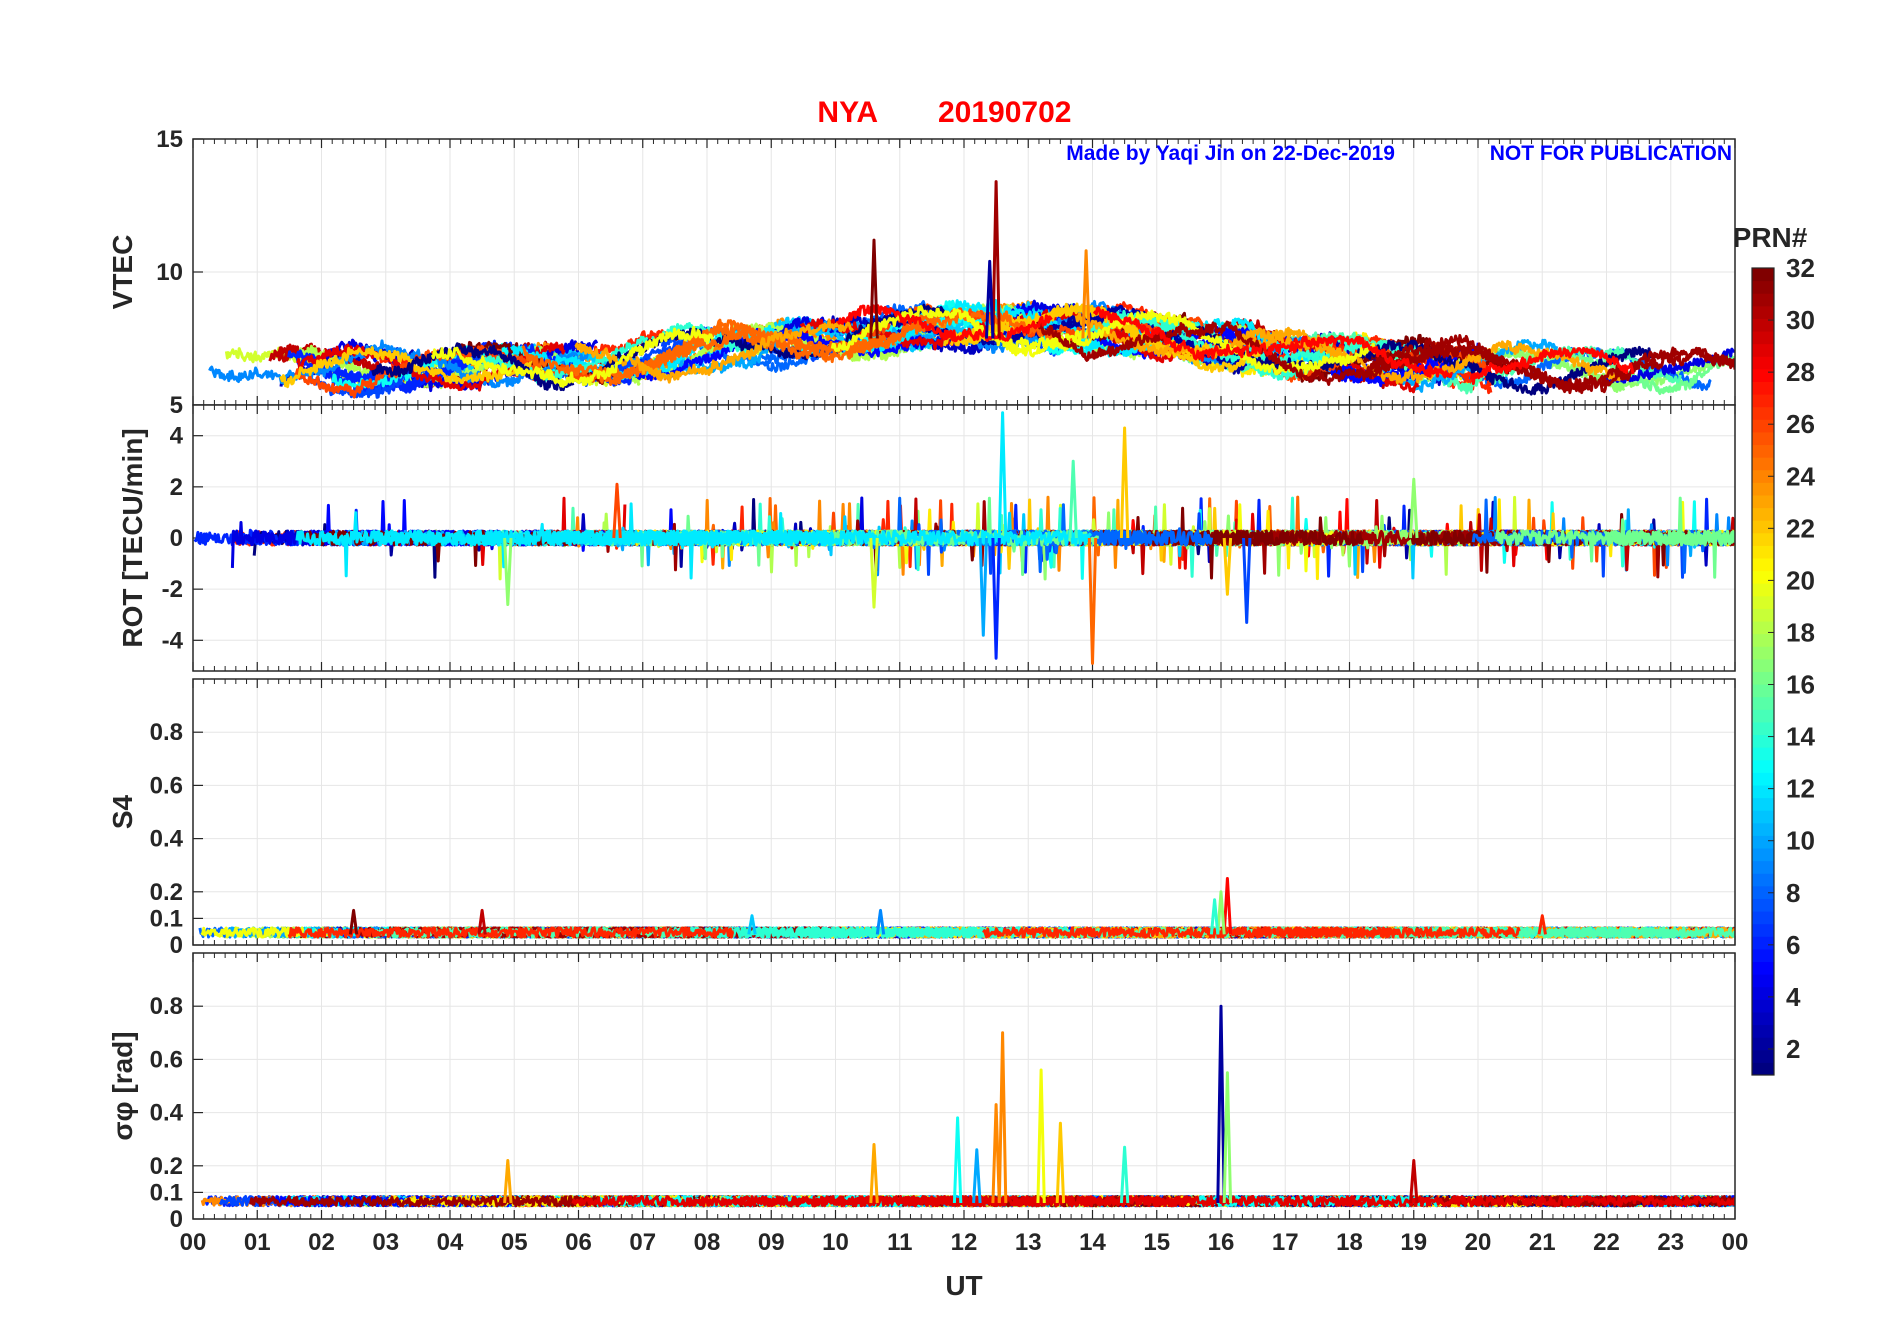 The image size is (1902, 1330). I want to click on x-tick-label: 06, so click(578, 1242).